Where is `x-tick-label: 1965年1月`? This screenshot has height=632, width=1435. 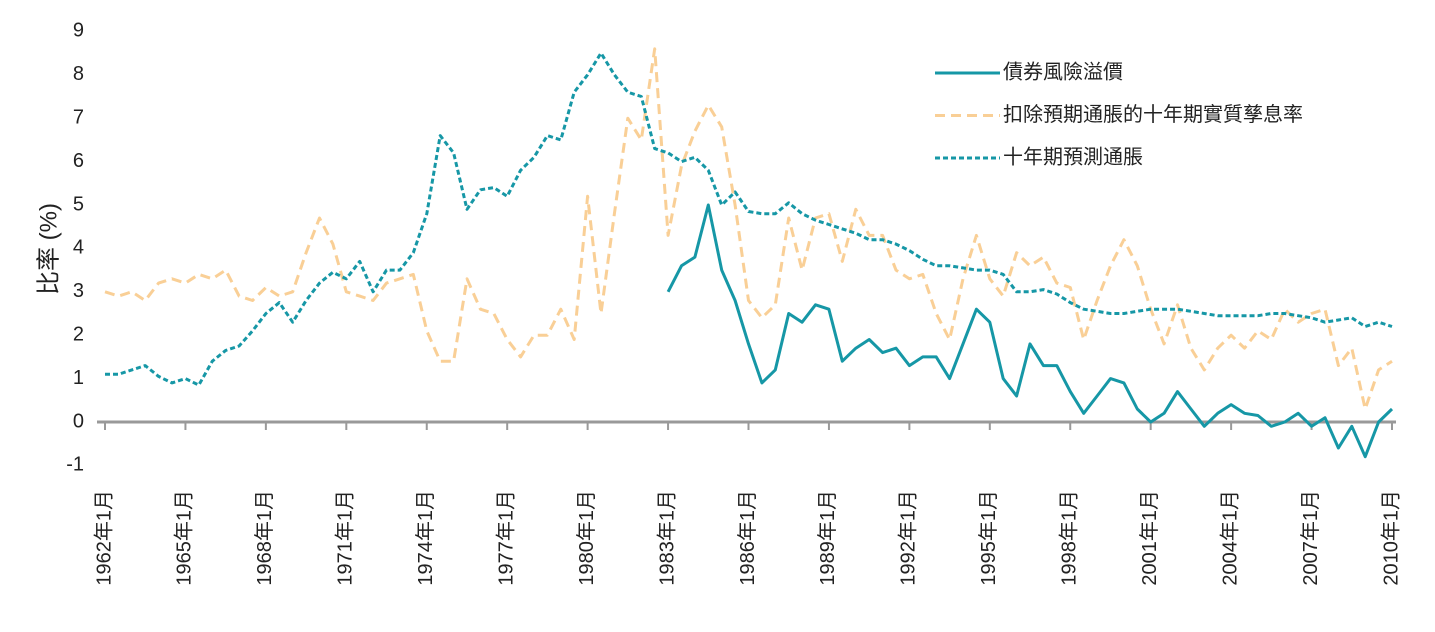 x-tick-label: 1965年1月 is located at coordinates (184, 538).